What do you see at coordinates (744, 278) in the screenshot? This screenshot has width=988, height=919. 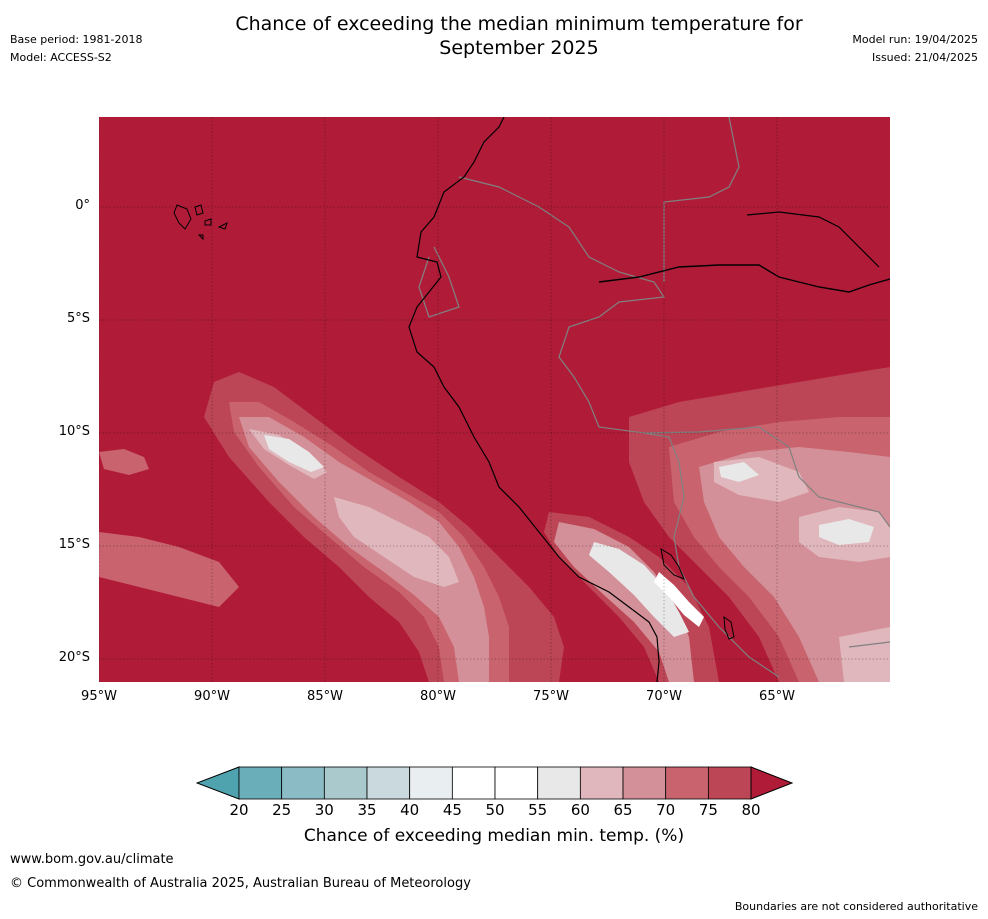 I see `amazon-river` at bounding box center [744, 278].